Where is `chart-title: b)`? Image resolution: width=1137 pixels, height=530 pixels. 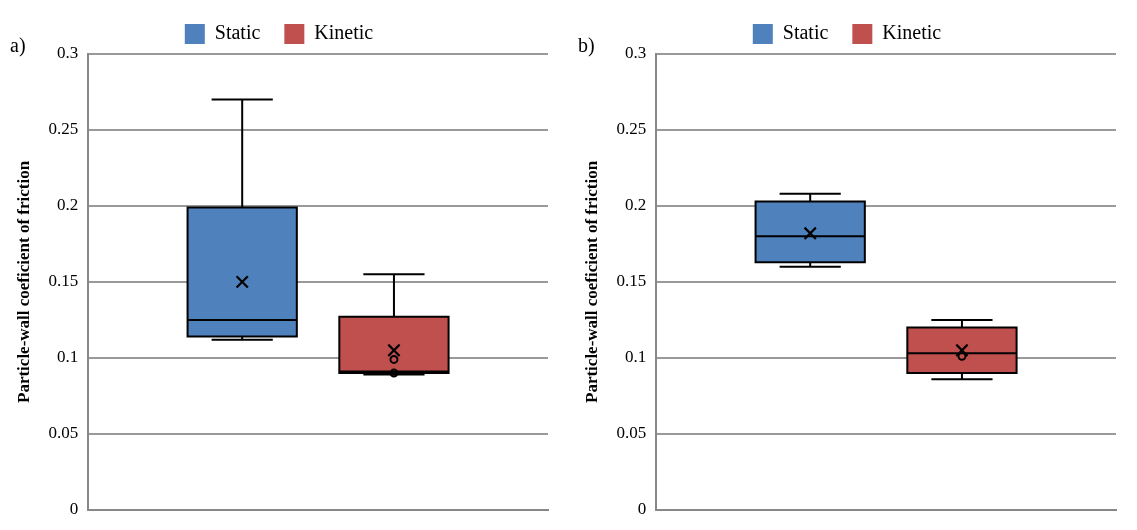 chart-title: b) is located at coordinates (586, 45).